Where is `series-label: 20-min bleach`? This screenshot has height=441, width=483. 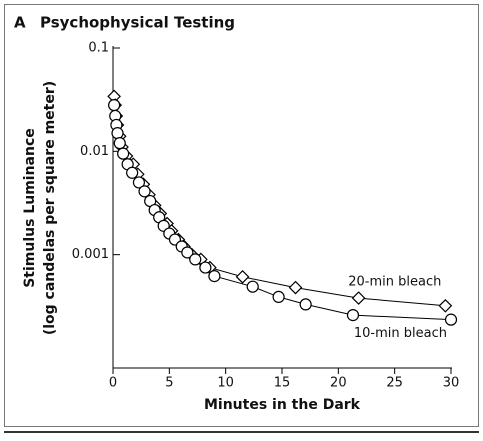 series-label: 20-min bleach is located at coordinates (394, 281).